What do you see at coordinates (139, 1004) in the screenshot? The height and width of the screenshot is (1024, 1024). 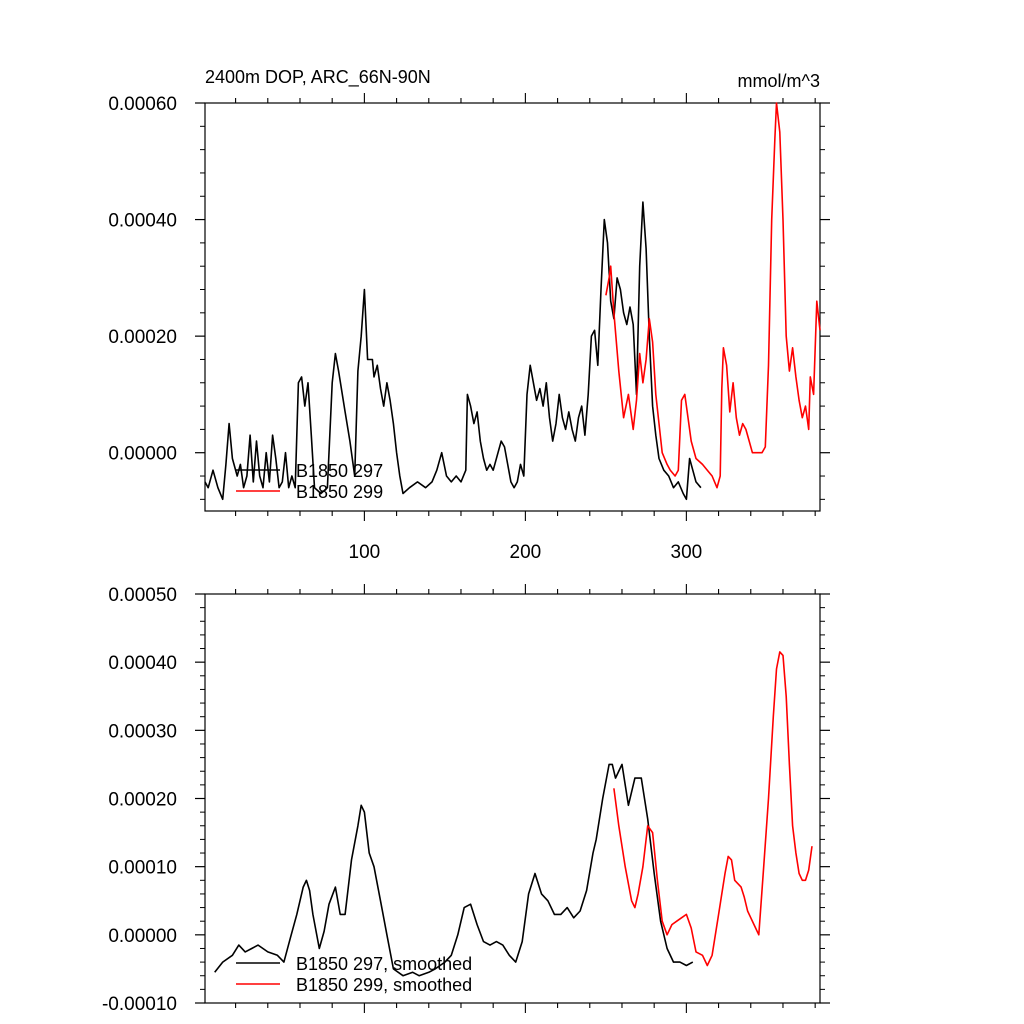 I see `y-tick-label: -0.00010` at bounding box center [139, 1004].